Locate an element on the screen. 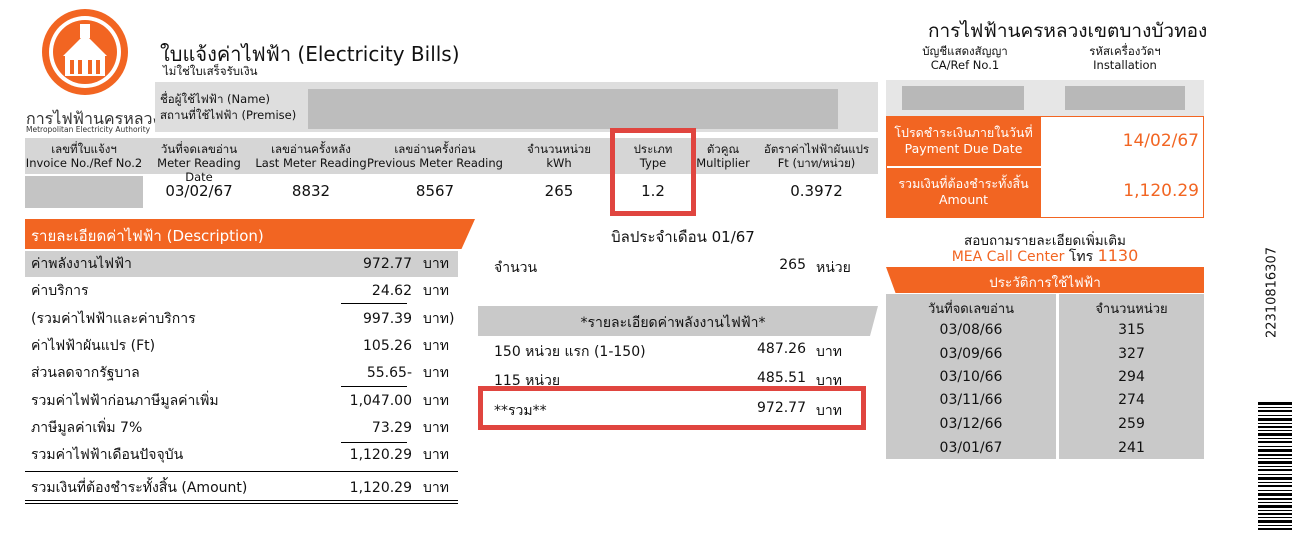 The height and width of the screenshot is (535, 1292). col-invoice: เลขที่ใบแจ้งฯ Invoice No./Ref No.2 is located at coordinates (84, 156).